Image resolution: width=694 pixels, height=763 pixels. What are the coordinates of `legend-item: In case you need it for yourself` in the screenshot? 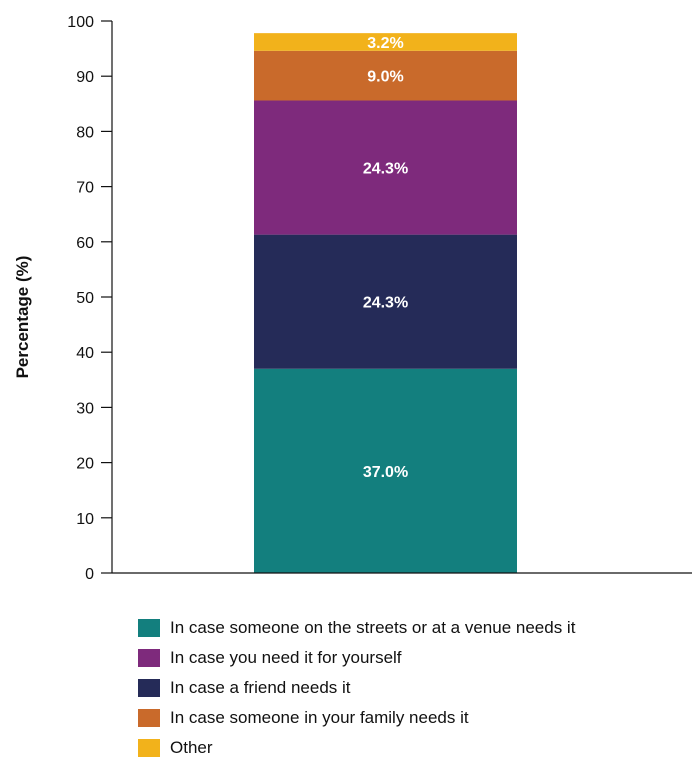 It's located at (356, 658).